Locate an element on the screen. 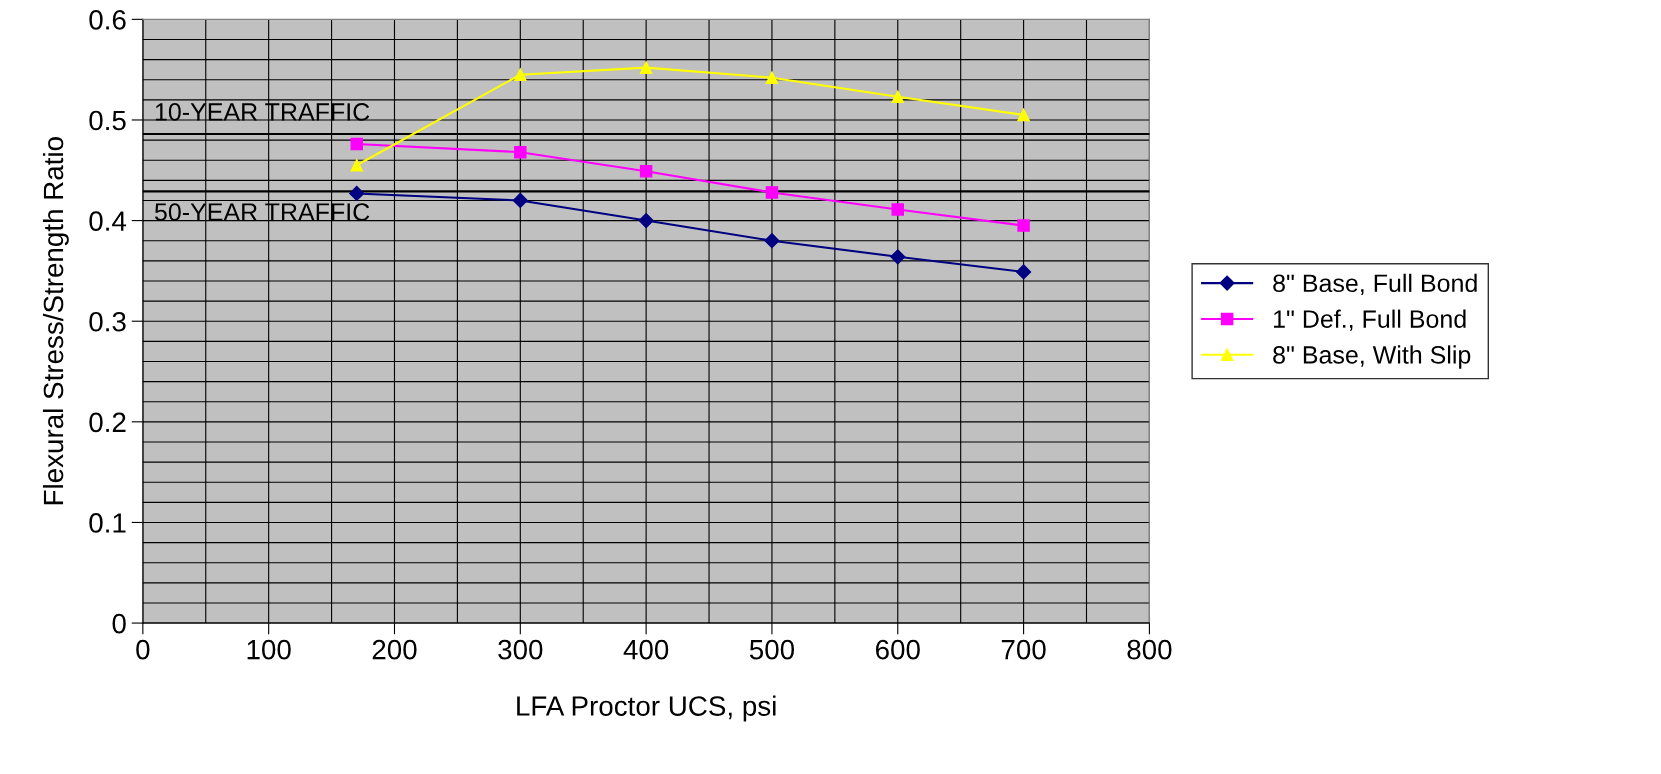  legend-label: 1" Def., Full Bond is located at coordinates (1370, 320).